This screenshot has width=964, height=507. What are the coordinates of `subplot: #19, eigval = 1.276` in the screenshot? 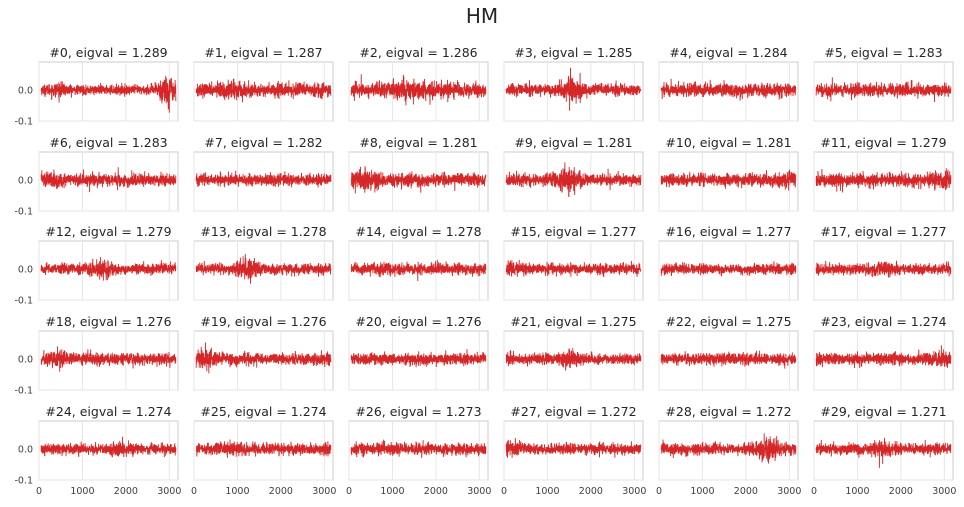 It's located at (263, 352).